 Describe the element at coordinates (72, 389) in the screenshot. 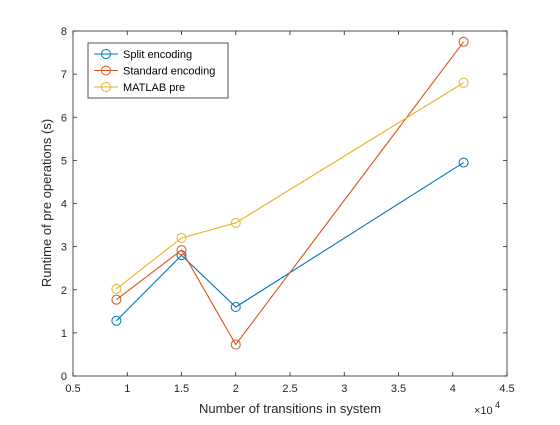

I see `x-tick-label: 0.5` at that location.